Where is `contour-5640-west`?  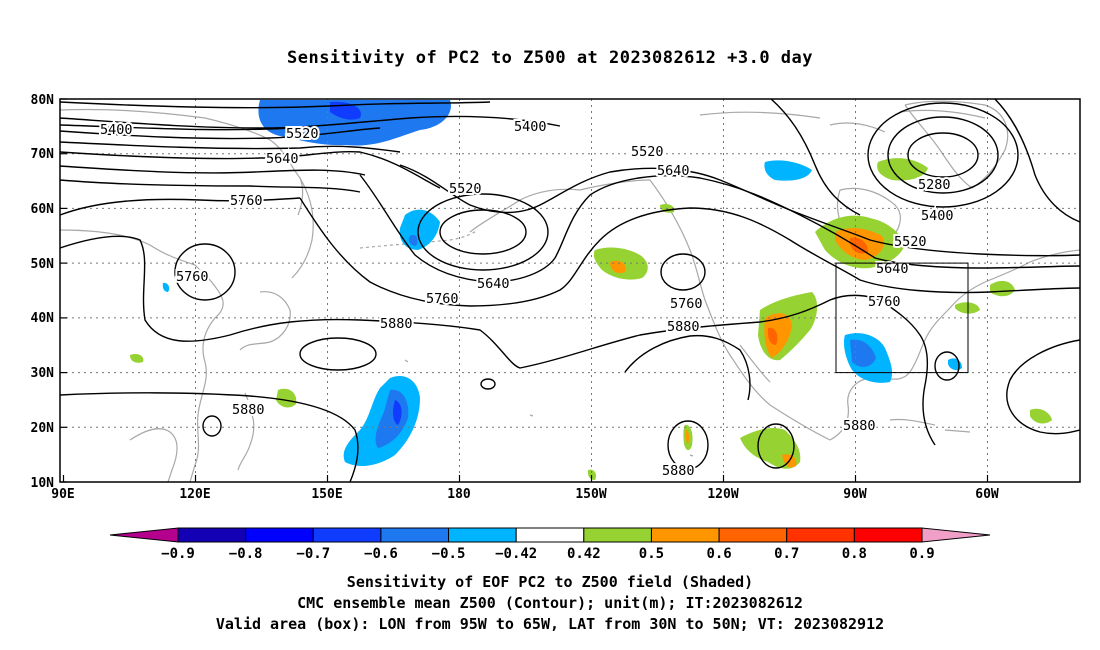 contour-5640-west is located at coordinates (250, 169).